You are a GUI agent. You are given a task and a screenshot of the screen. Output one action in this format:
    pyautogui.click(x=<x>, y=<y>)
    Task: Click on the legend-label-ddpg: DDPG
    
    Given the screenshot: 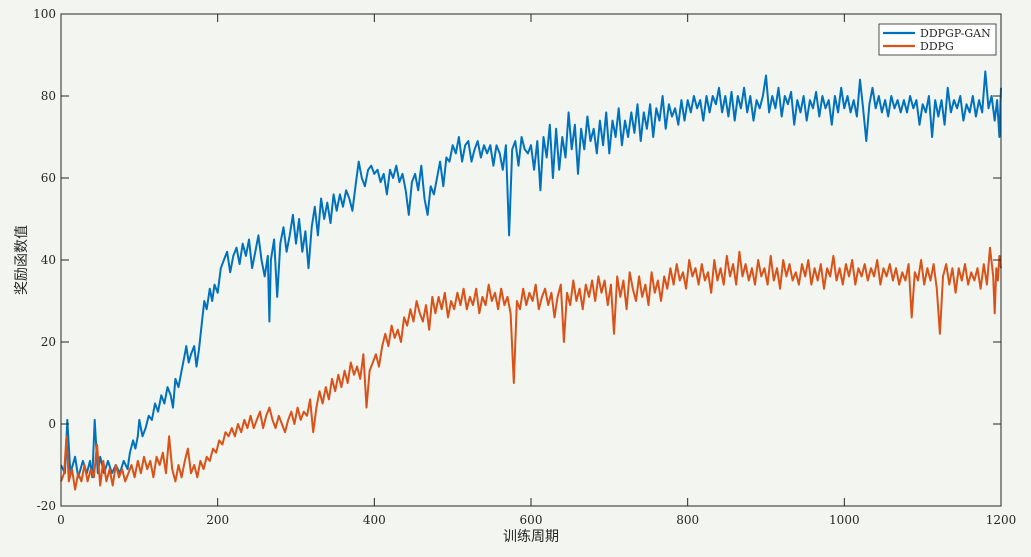 What is the action you would take?
    pyautogui.click(x=937, y=46)
    